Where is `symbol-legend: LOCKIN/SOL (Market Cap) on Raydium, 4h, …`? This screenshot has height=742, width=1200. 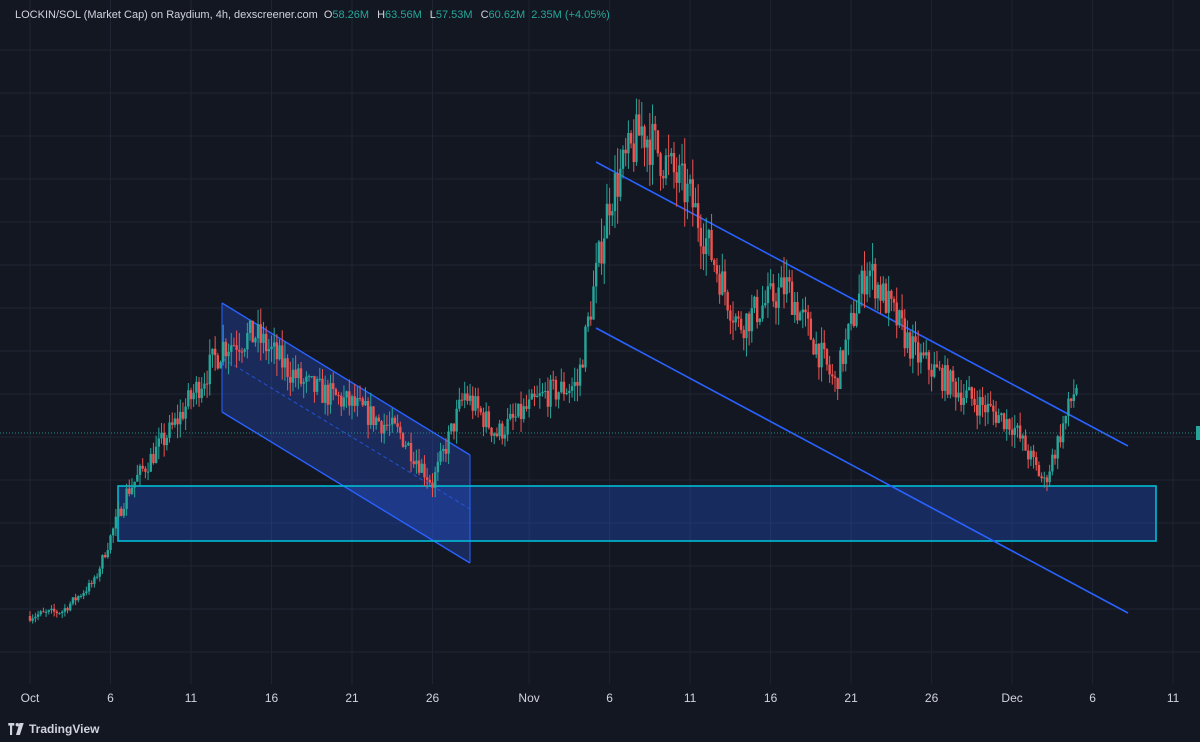
symbol-legend: LOCKIN/SOL (Market Cap) on Raydium, 4h, … is located at coordinates (312, 15).